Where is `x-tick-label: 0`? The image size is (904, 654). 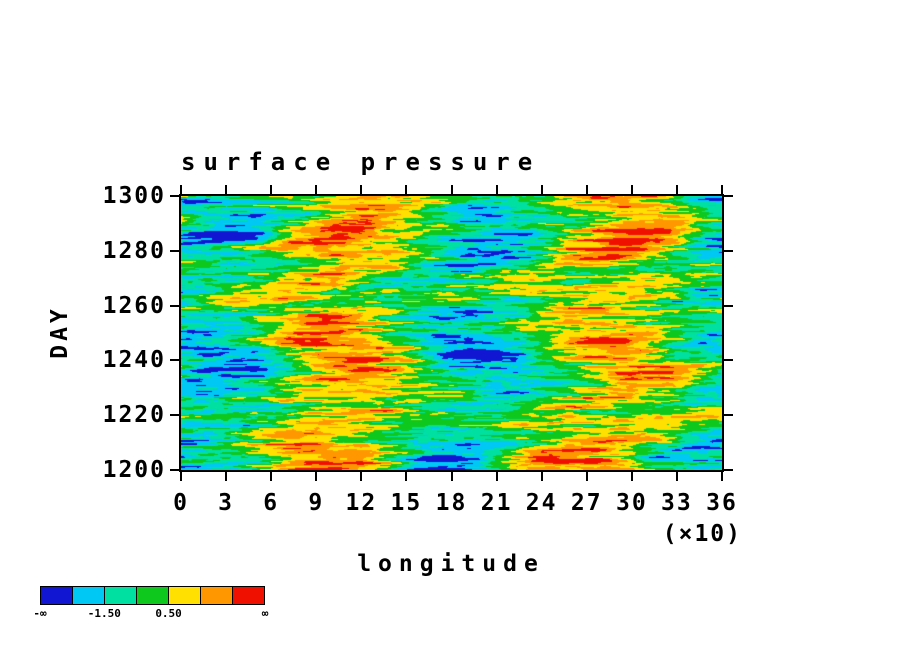 x-tick-label: 0 is located at coordinates (181, 503).